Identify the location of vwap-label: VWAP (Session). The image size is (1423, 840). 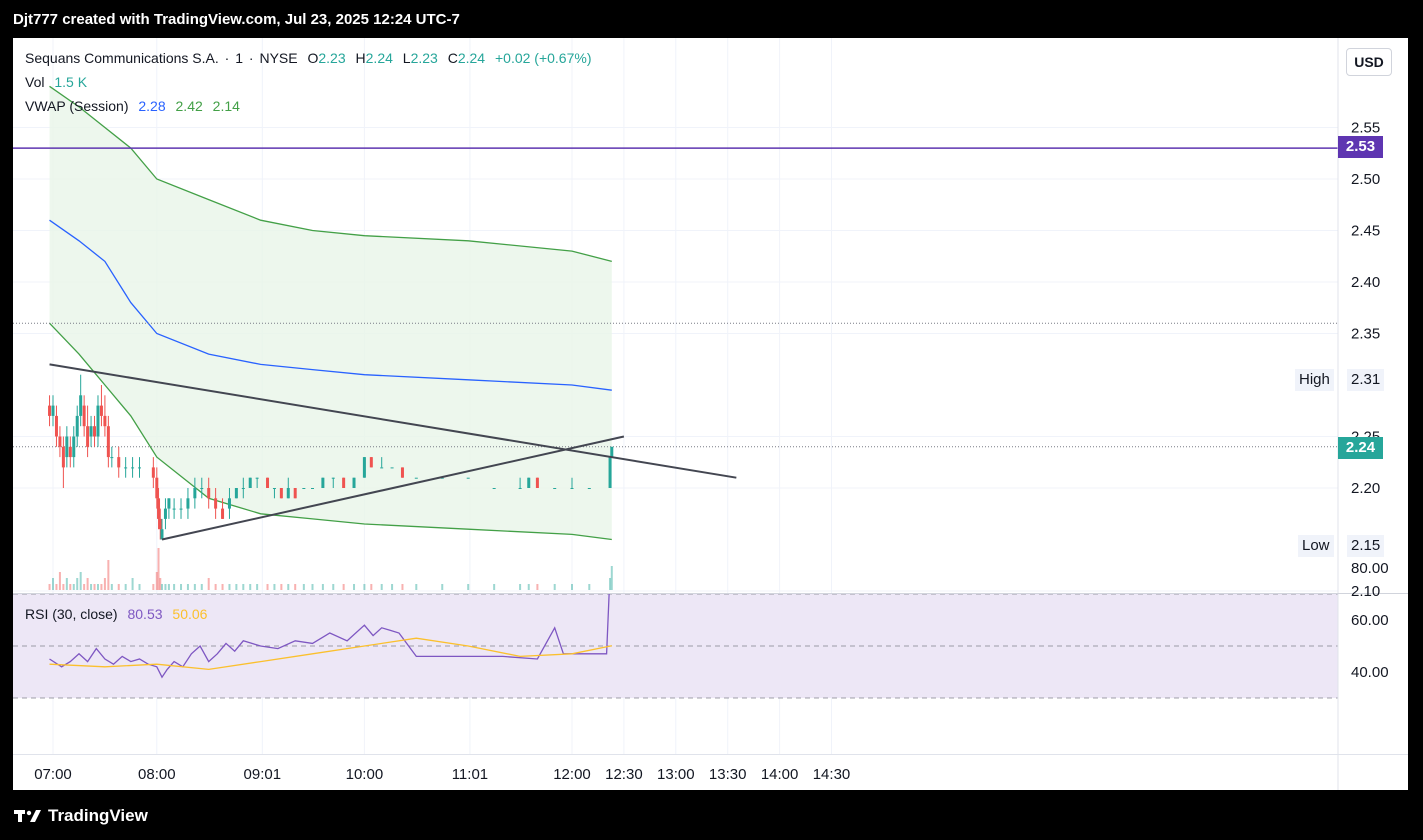
(77, 106).